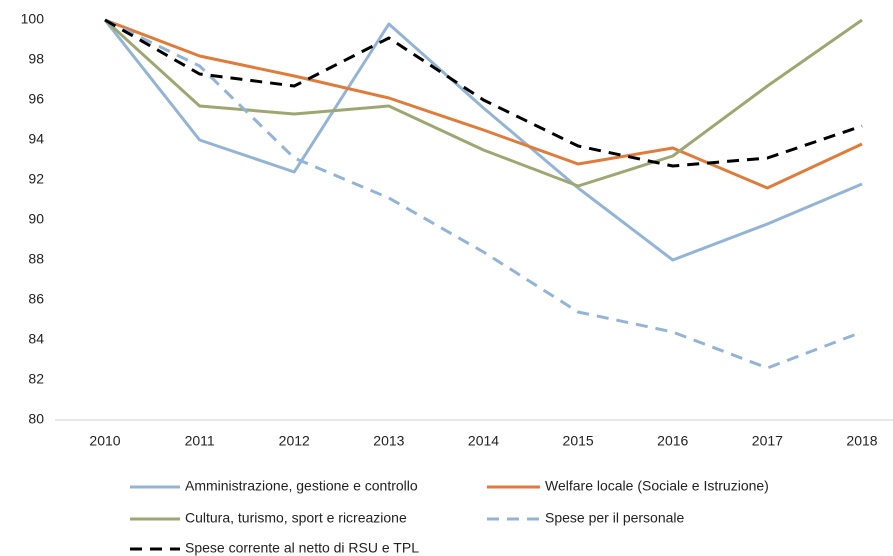 The width and height of the screenshot is (893, 556). What do you see at coordinates (302, 548) in the screenshot?
I see `legend-label: Spese corrente al netto di RSU e TPL` at bounding box center [302, 548].